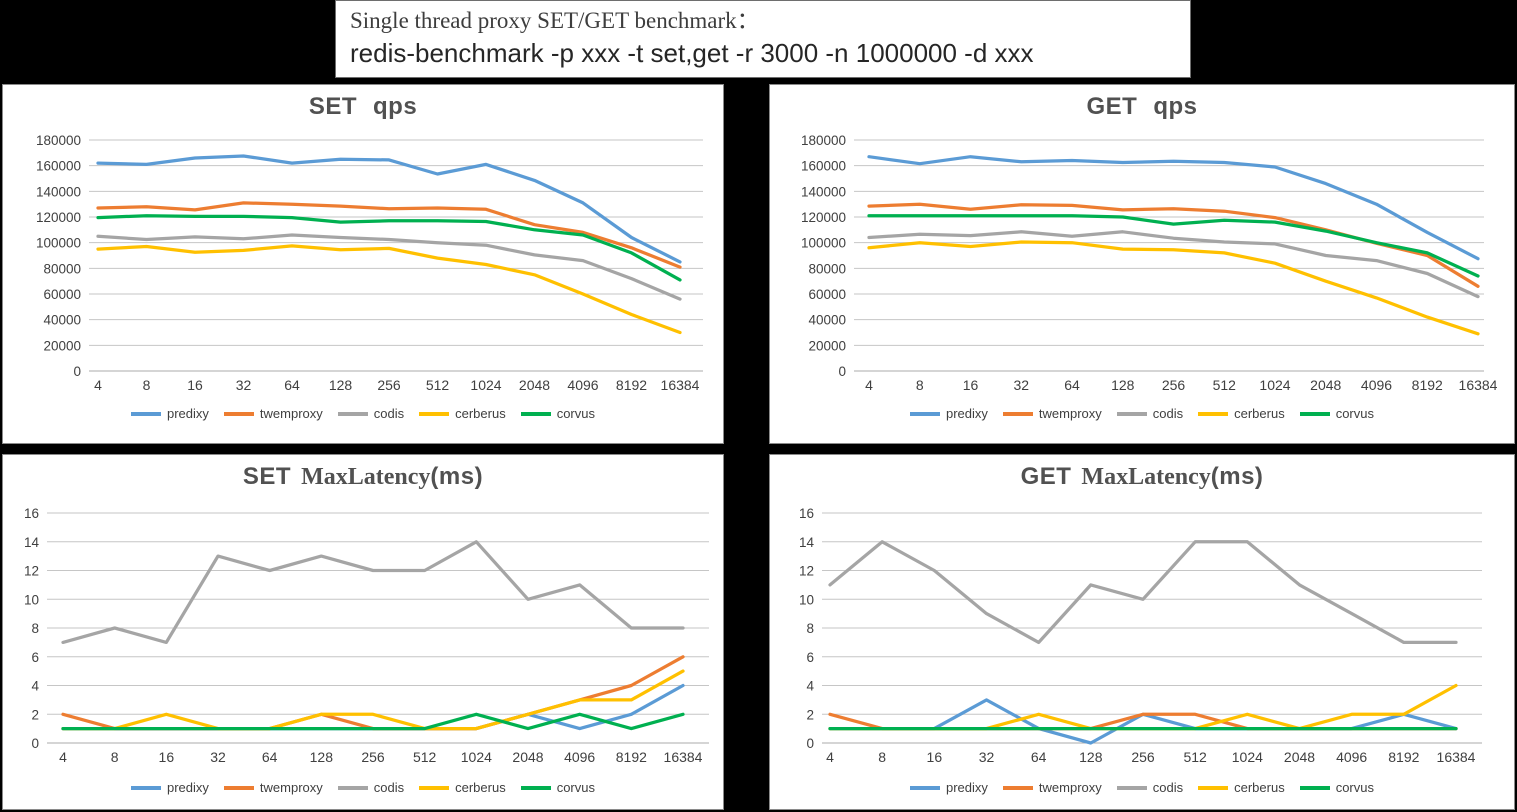  I want to click on y-tick-label: 14, so click(32, 542).